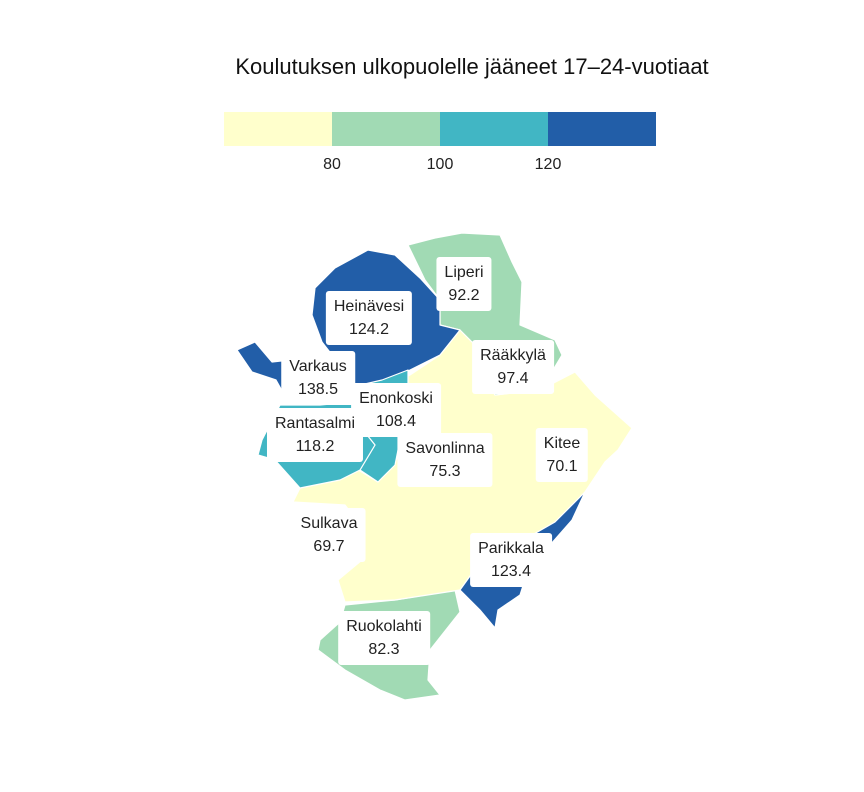  Describe the element at coordinates (513, 367) in the screenshot. I see `label-raakkyla: Rääkkylä 97.4` at that location.